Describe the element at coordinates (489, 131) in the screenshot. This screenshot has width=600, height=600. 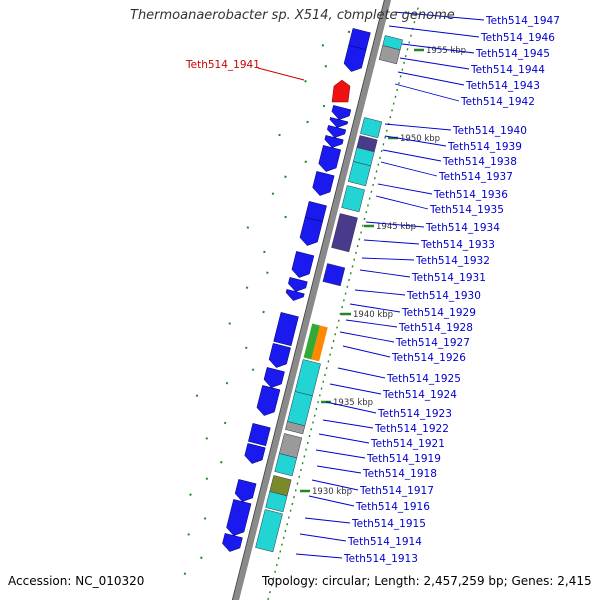
I see `gene-label: Teth514_1940` at that location.